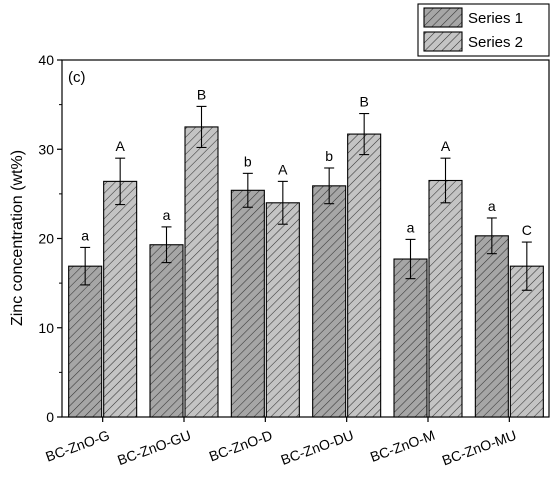 The image size is (550, 494). I want to click on significance-letter: C, so click(527, 230).